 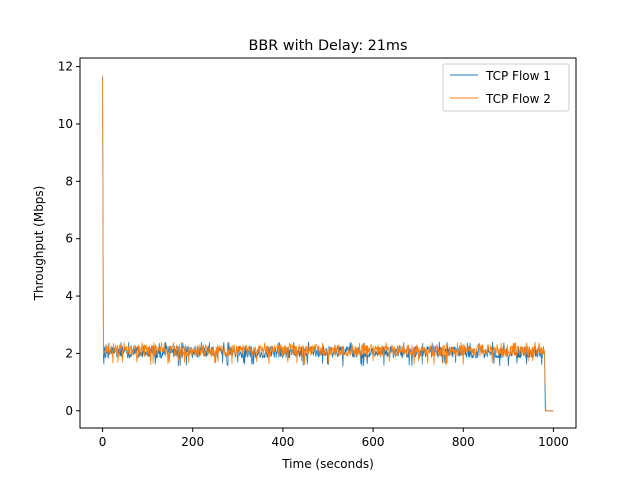 I want to click on y-tick-label: 10, so click(x=65, y=124).